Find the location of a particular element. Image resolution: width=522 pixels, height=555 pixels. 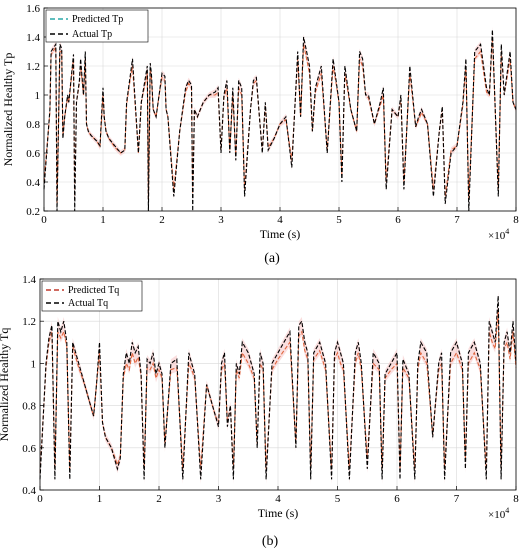

panel-b-x-multiplier-base: ×10 is located at coordinates (497, 515).